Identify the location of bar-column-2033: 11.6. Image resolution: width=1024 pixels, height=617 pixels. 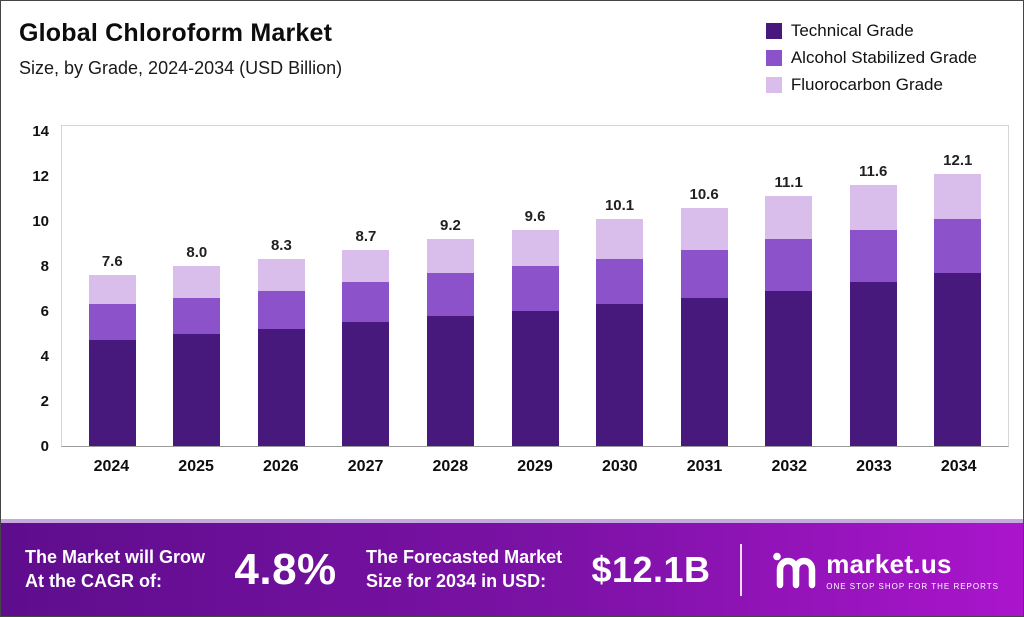
(873, 304).